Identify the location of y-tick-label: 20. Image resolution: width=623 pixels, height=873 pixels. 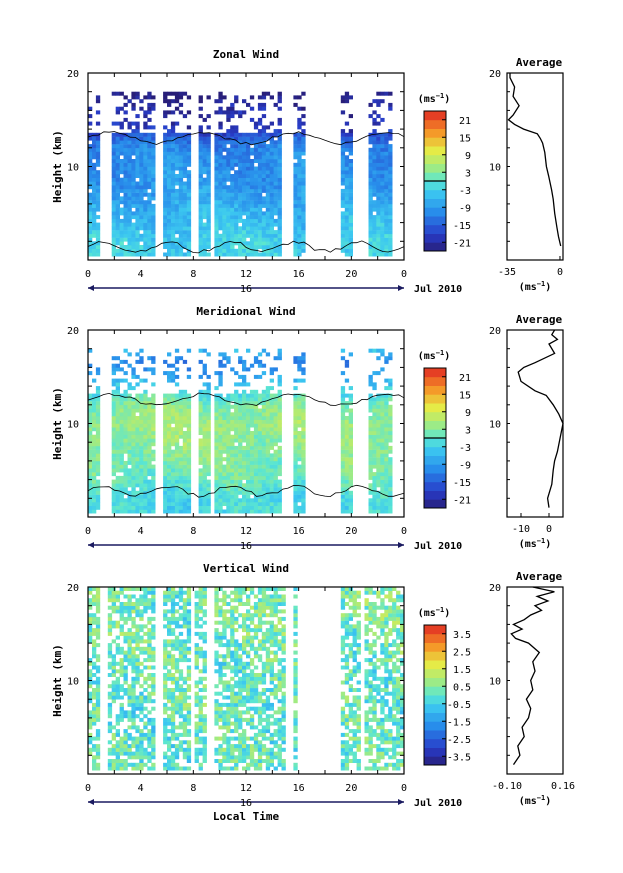
(73, 331).